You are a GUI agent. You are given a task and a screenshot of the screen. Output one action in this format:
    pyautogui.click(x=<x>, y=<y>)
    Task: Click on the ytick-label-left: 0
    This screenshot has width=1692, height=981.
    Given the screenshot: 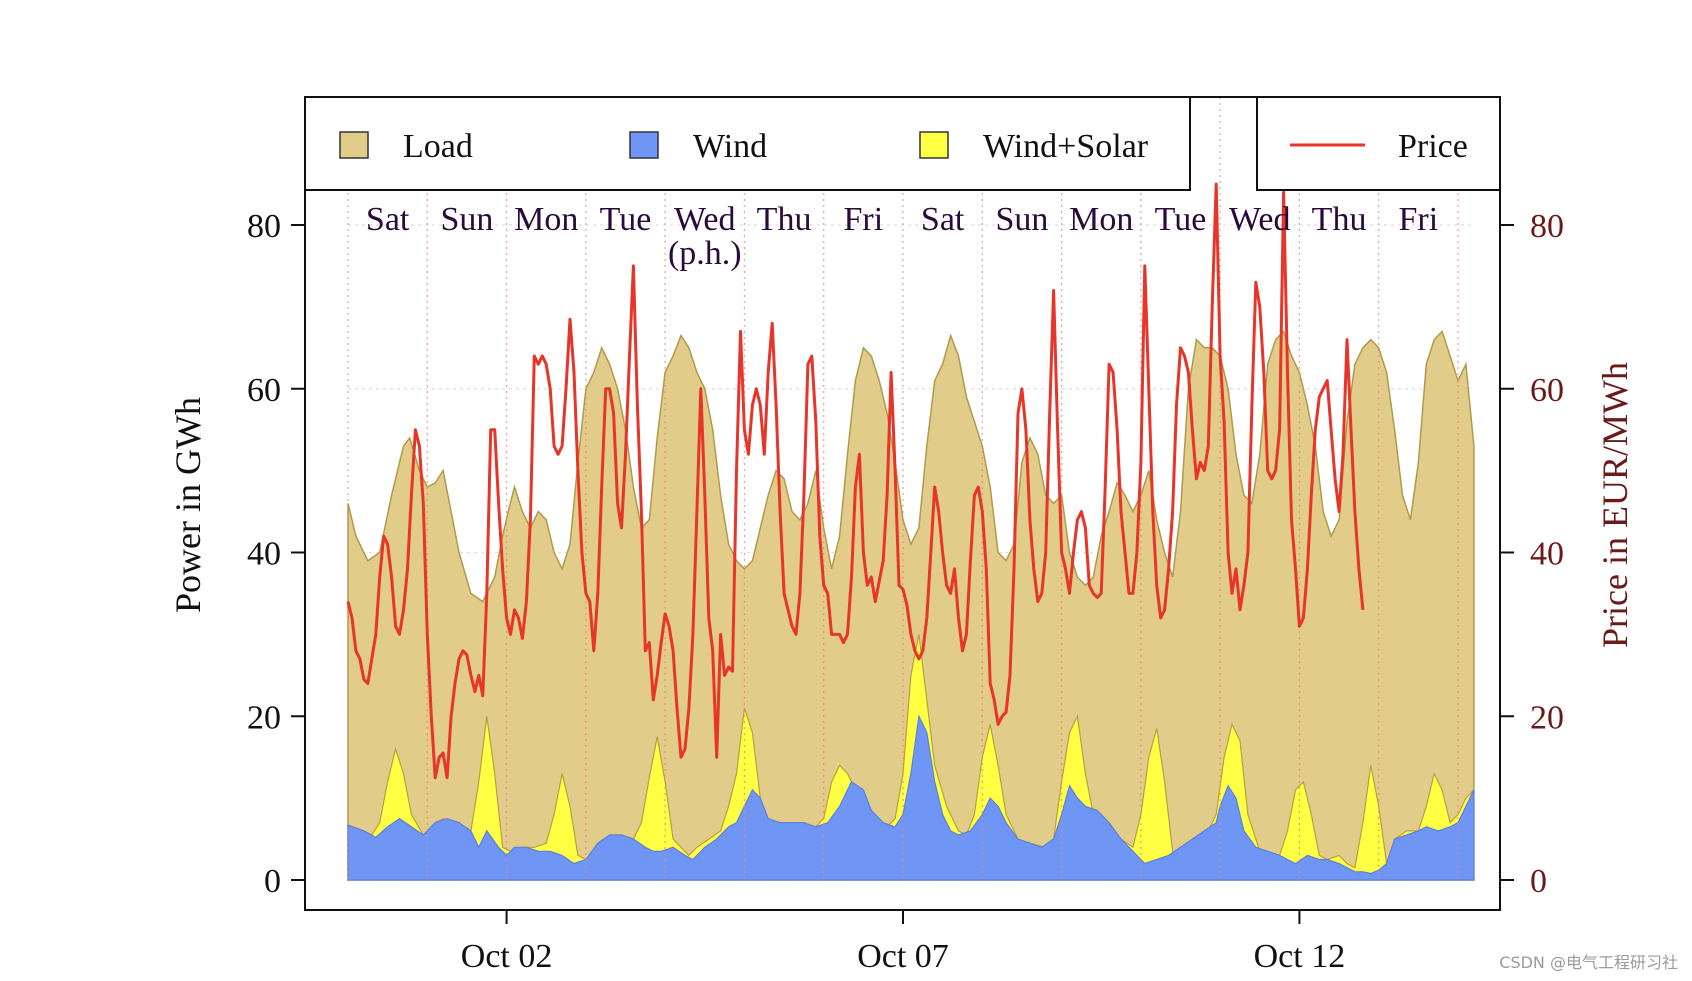 What is the action you would take?
    pyautogui.click(x=272, y=881)
    